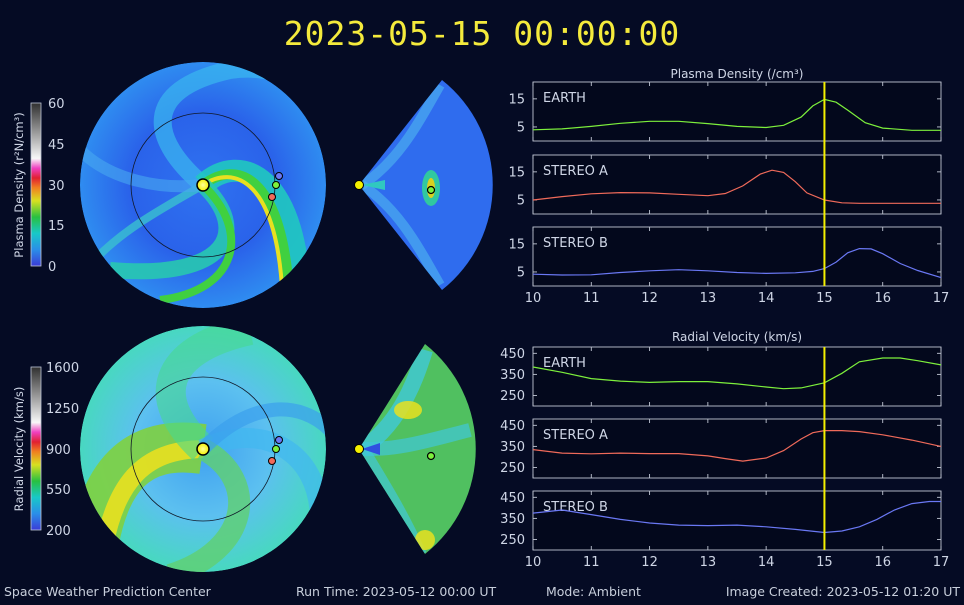 Image resolution: width=964 pixels, height=605 pixels. Describe the element at coordinates (56, 226) in the screenshot. I see `colorbar-density-tick: 15` at that location.